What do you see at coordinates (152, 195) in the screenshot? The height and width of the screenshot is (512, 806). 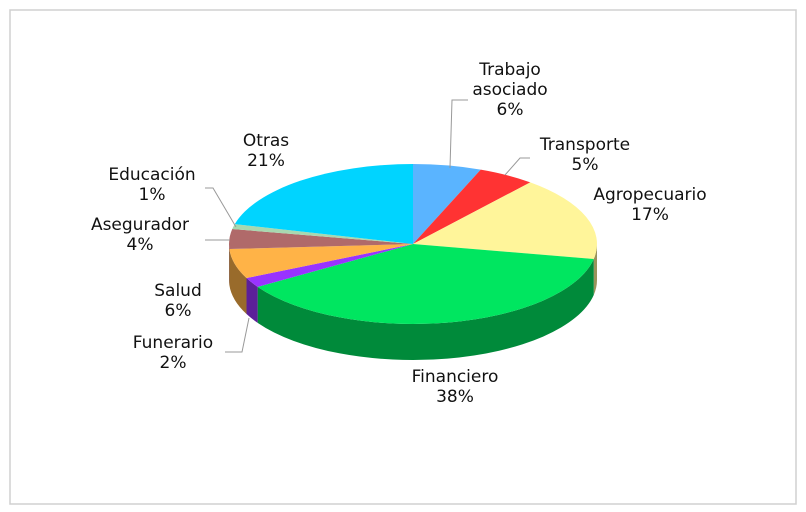 I see `slice-value-label: 1%` at bounding box center [152, 195].